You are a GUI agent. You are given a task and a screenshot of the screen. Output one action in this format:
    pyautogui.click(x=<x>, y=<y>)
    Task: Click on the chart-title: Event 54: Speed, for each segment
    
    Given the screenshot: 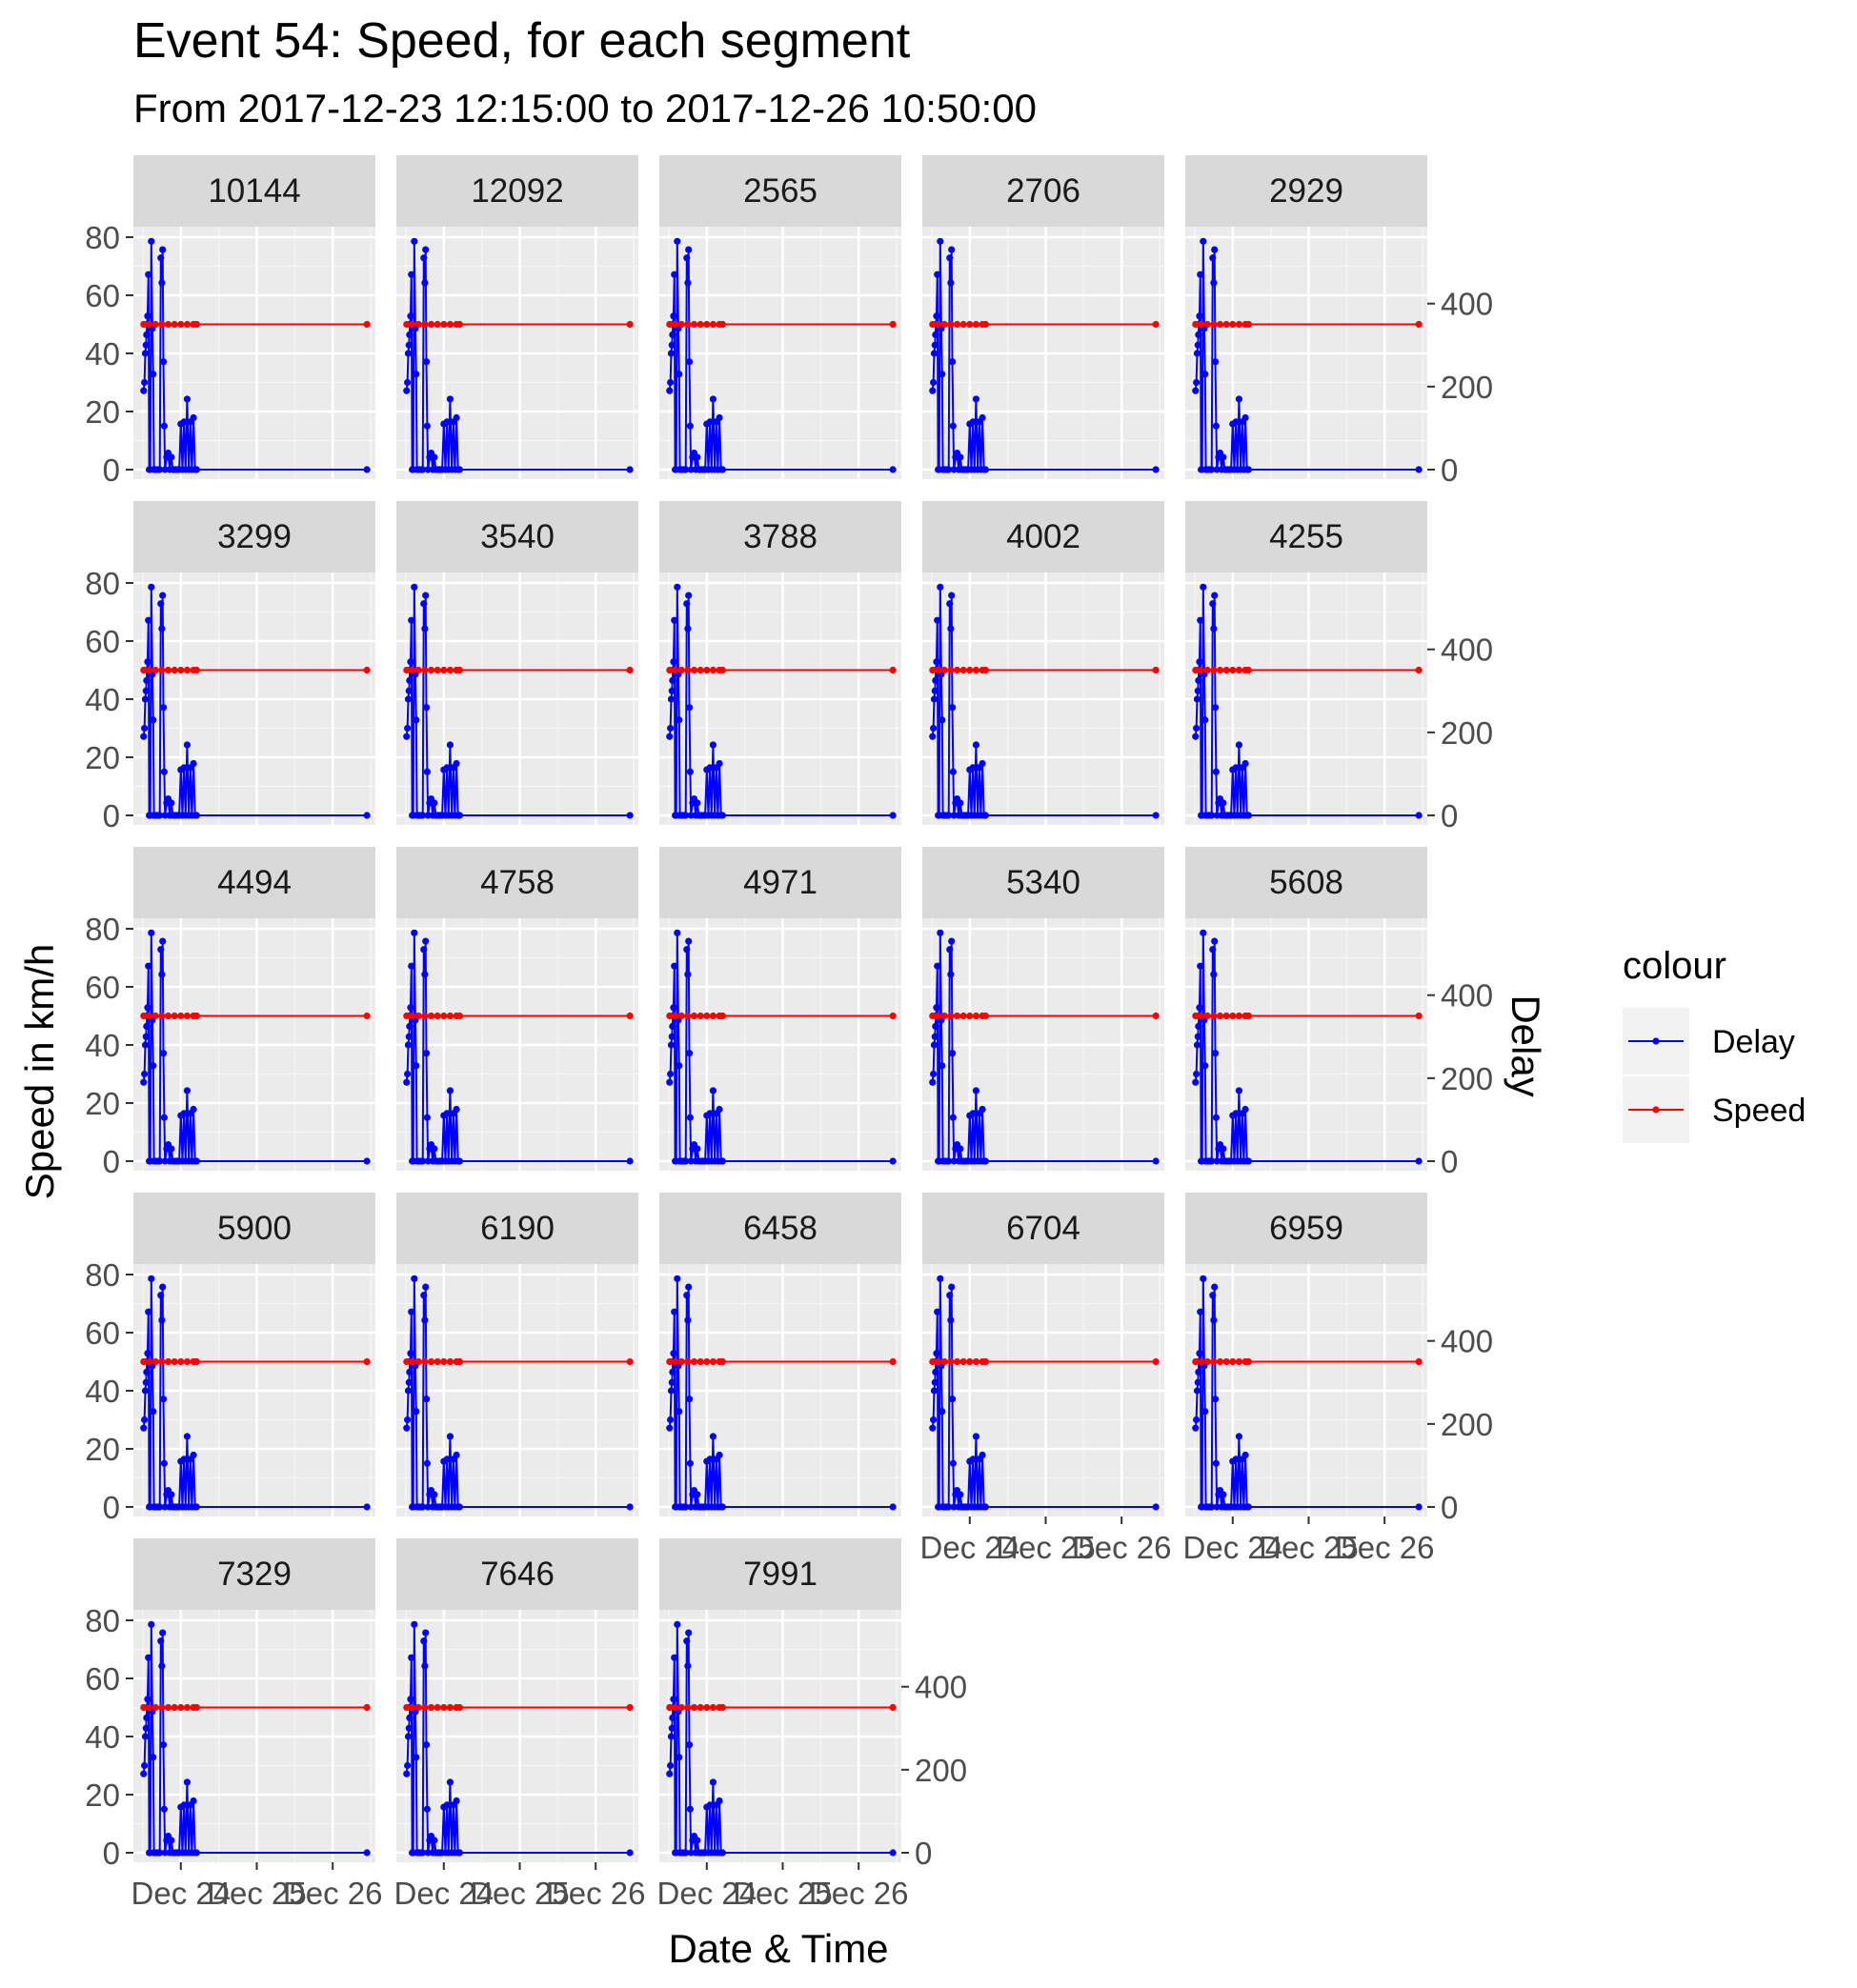 What is the action you would take?
    pyautogui.click(x=522, y=41)
    